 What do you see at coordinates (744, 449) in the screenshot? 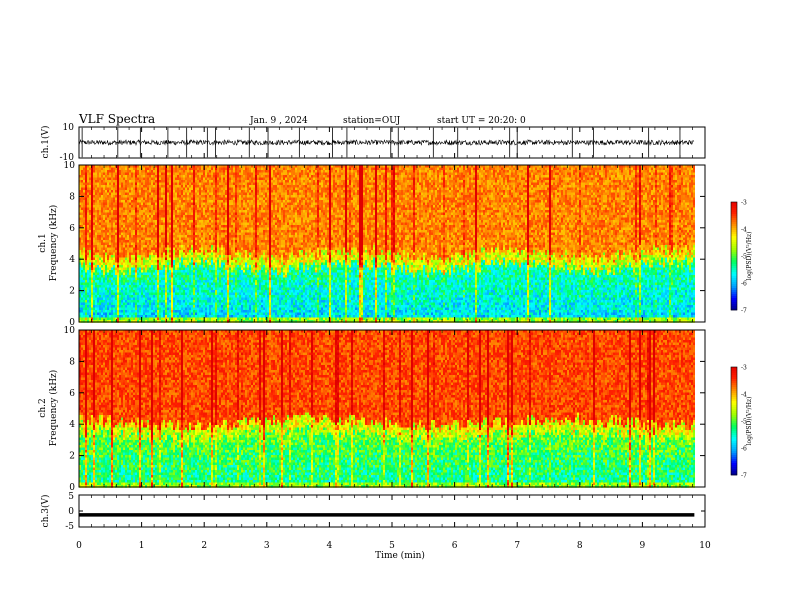
I see `ch2-colorbar-tick-label: -6` at bounding box center [744, 449].